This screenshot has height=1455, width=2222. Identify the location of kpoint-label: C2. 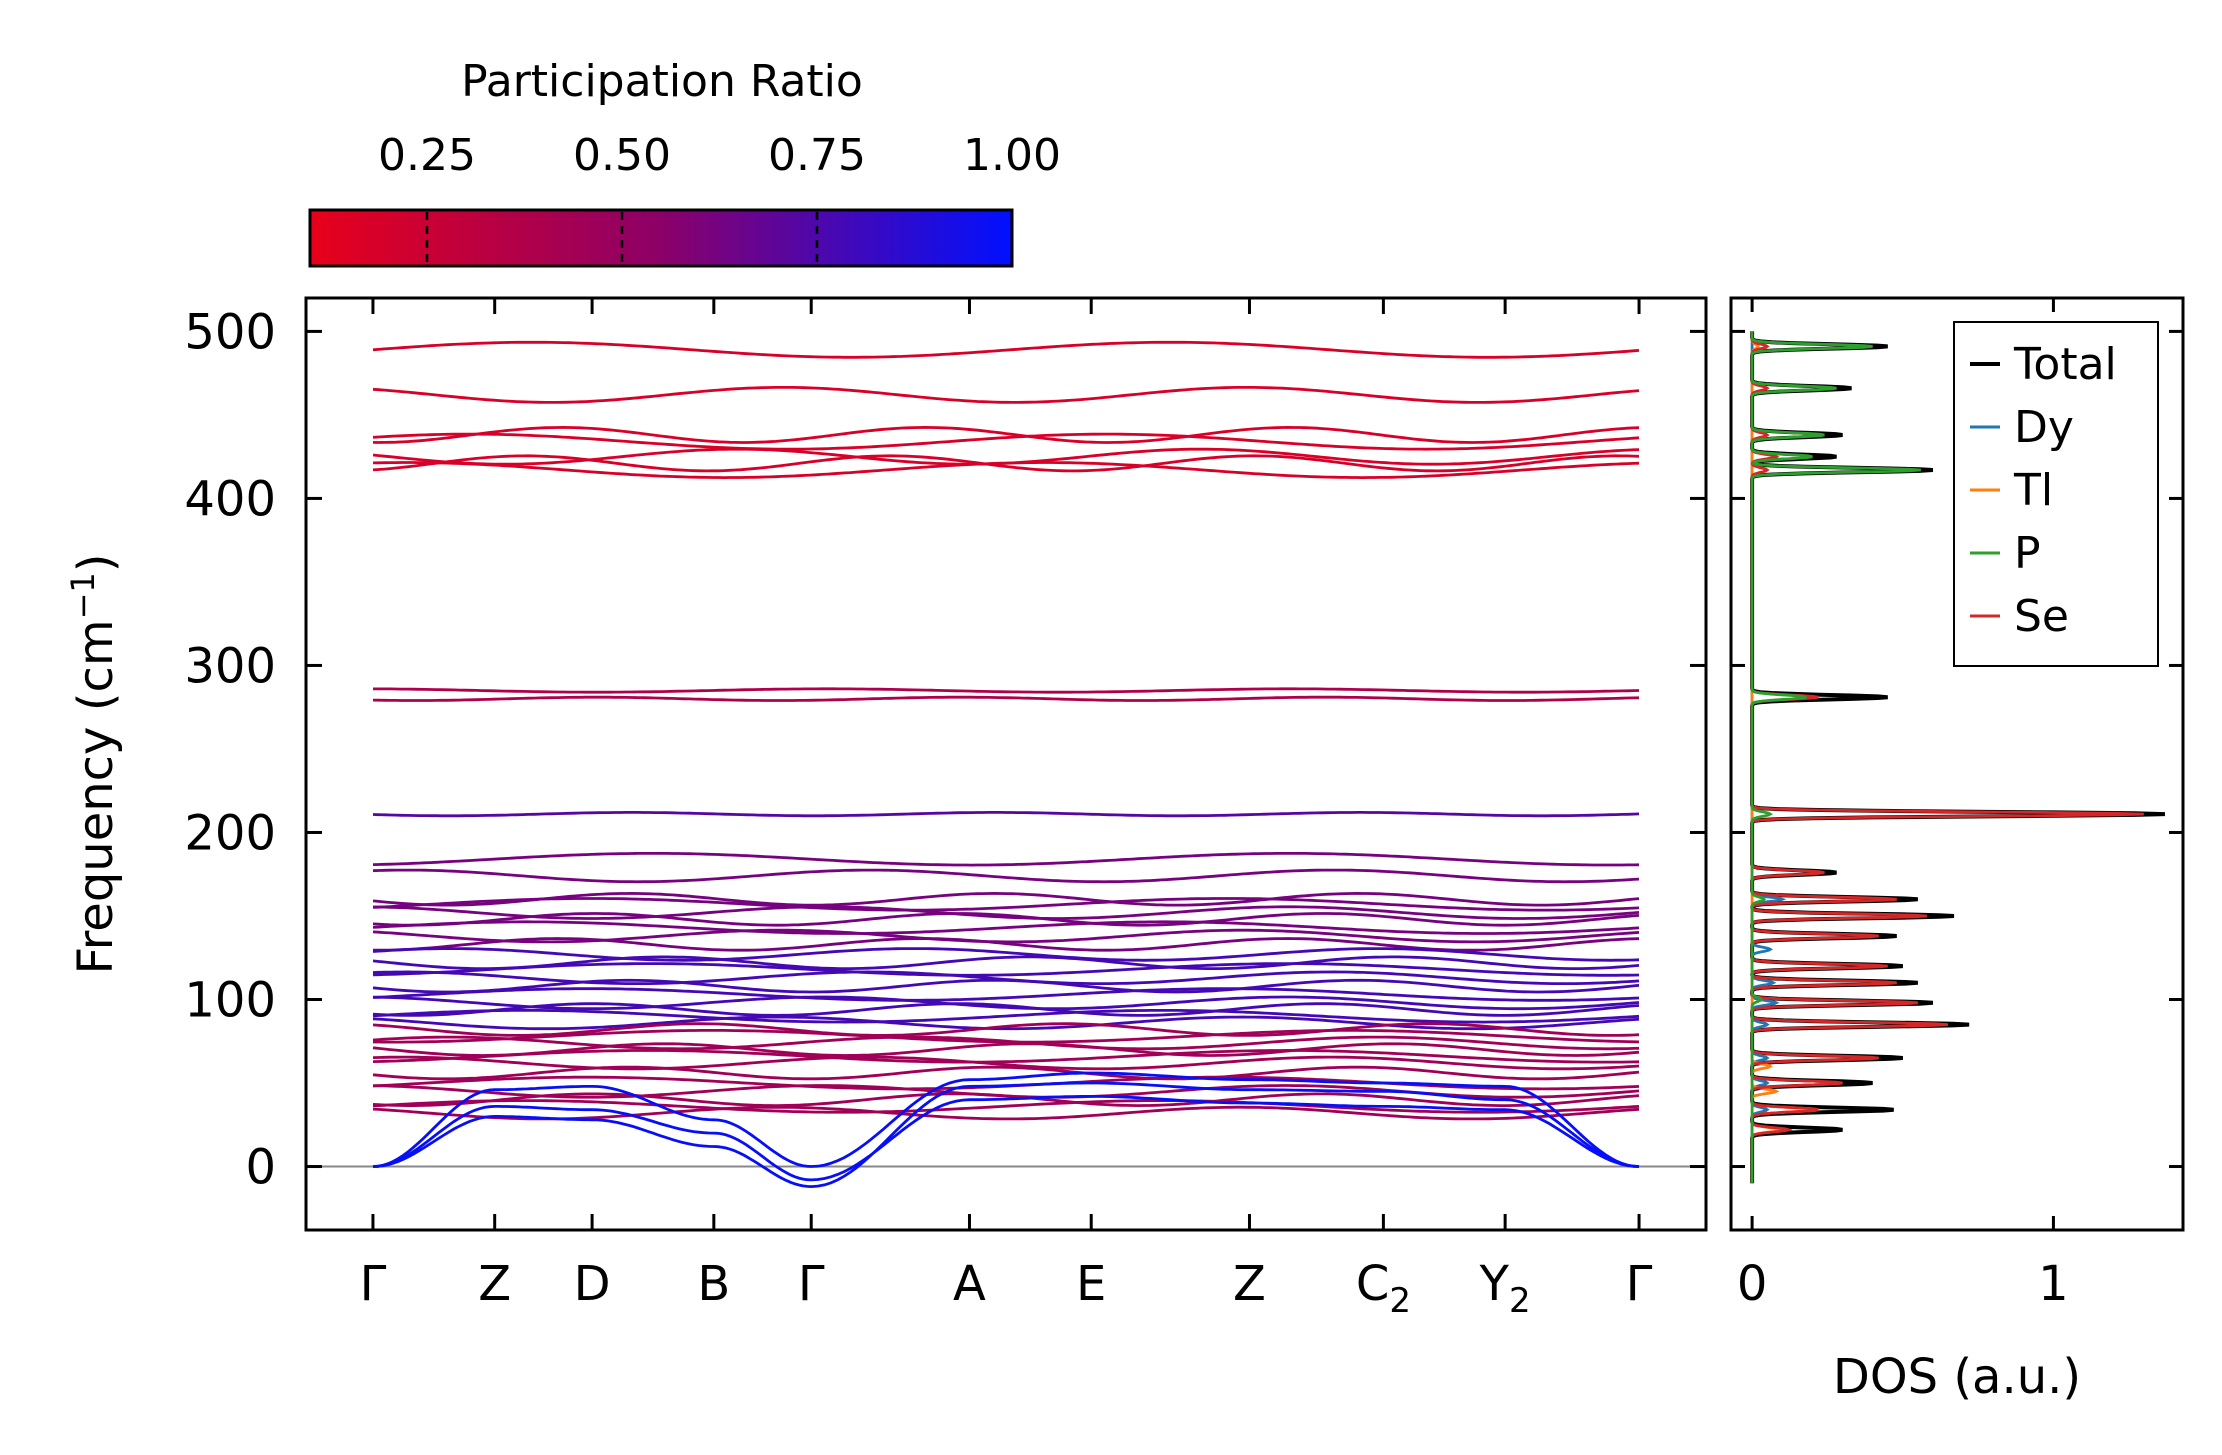
(1383, 1288).